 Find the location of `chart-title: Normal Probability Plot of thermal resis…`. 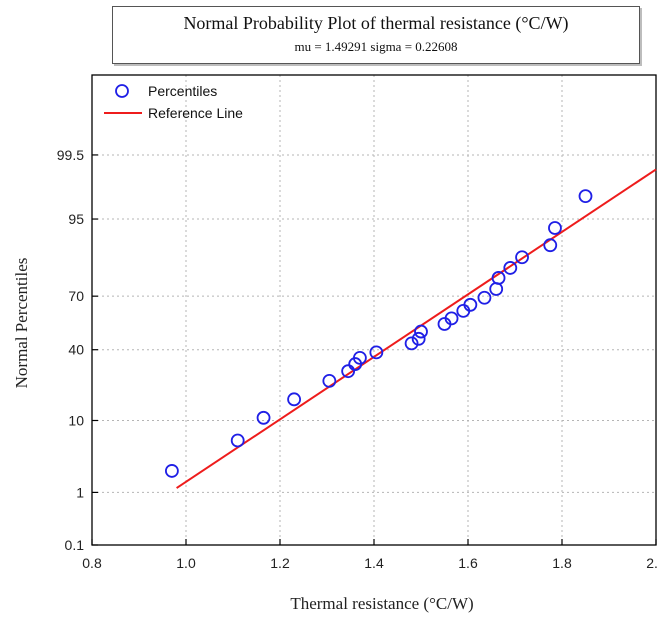

chart-title: Normal Probability Plot of thermal resis… is located at coordinates (376, 23).